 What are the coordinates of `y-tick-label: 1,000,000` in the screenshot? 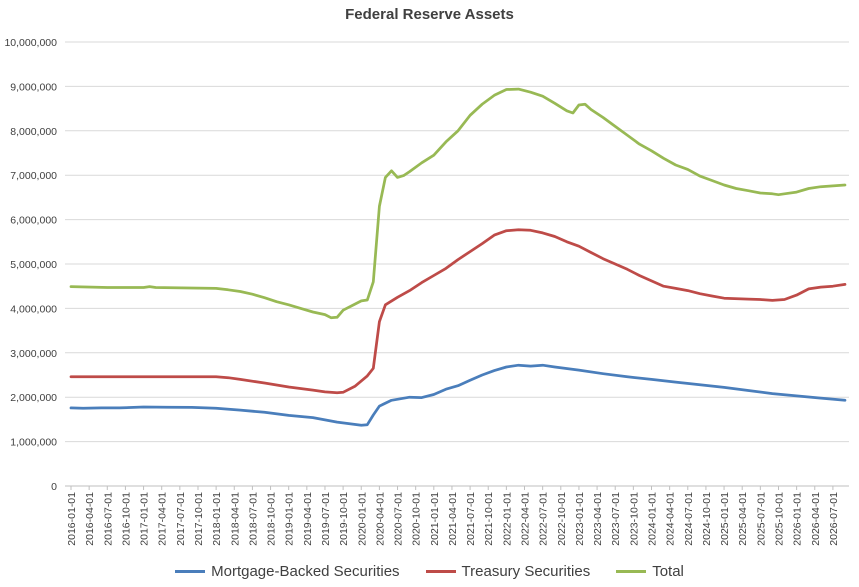 It's located at (33, 443).